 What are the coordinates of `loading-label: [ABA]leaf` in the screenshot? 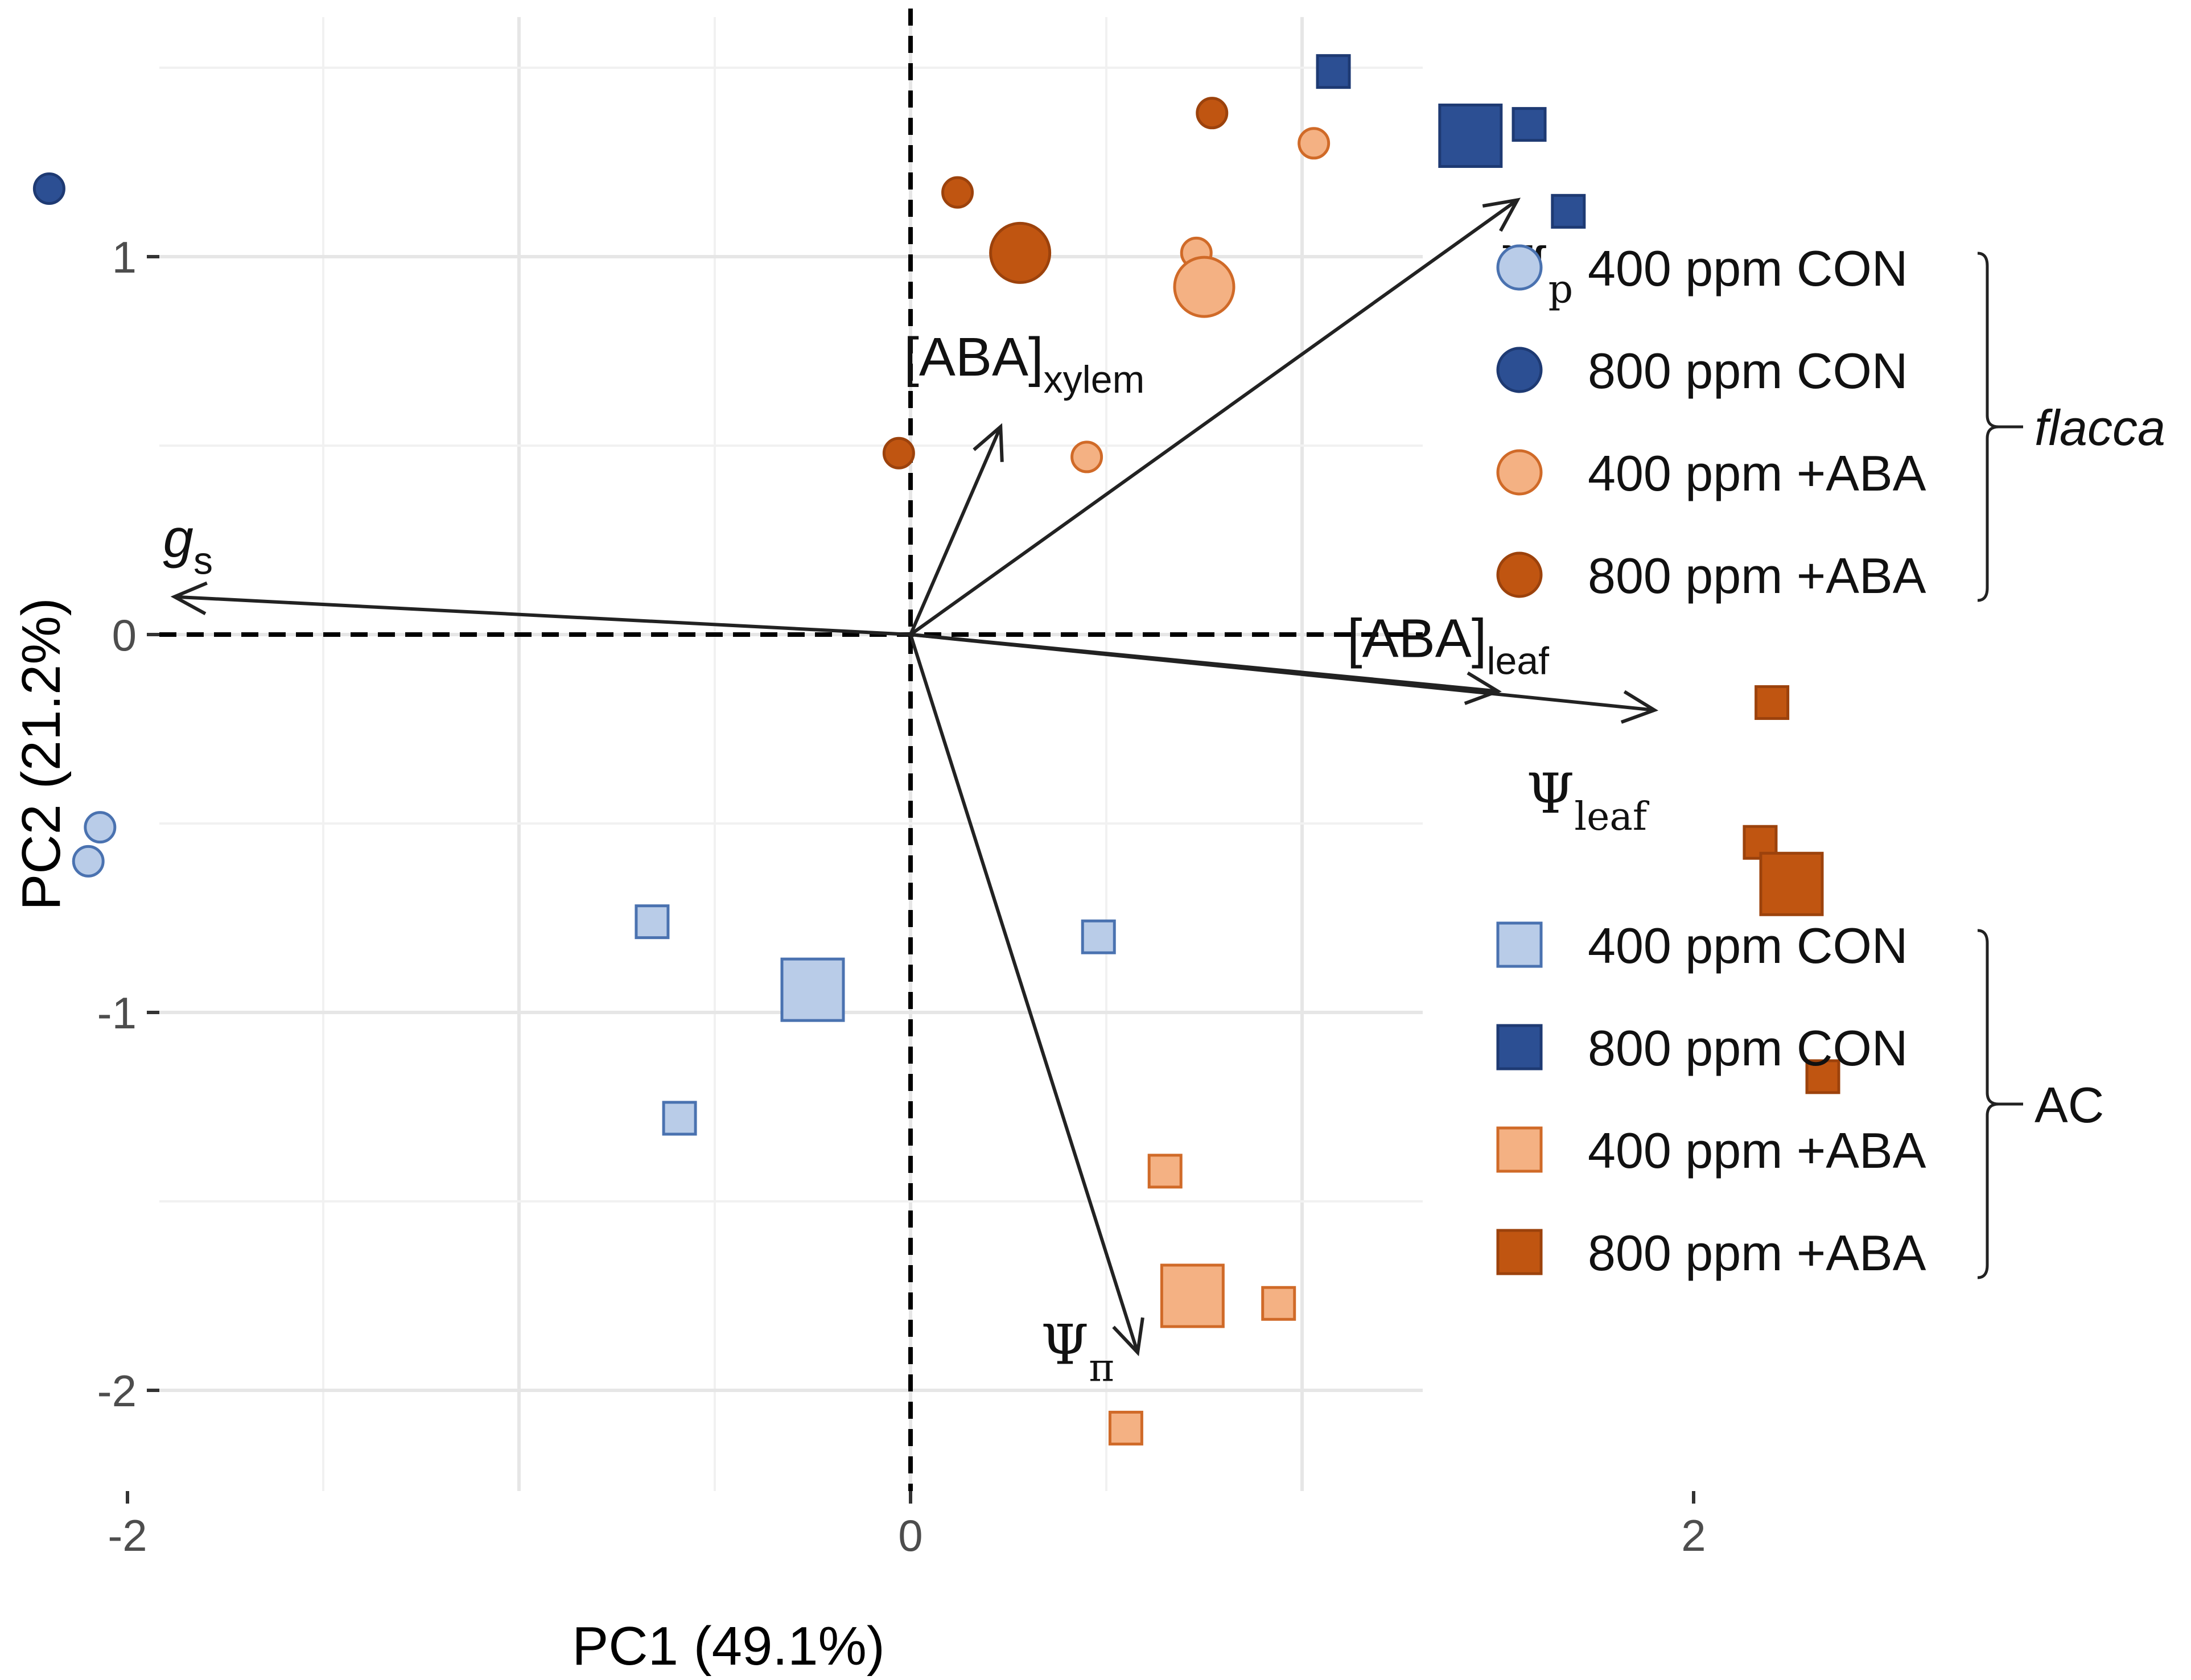 It's located at (1448, 645).